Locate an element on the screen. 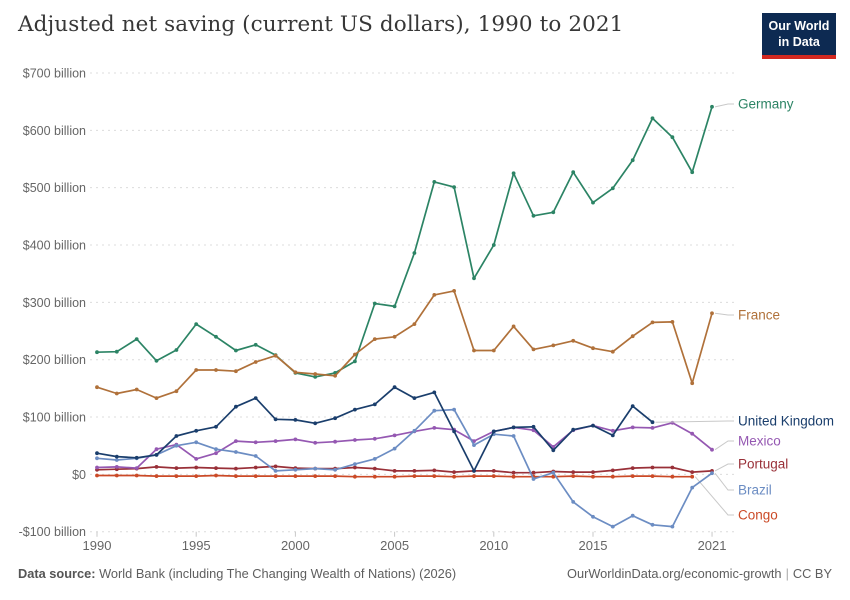  legend-label-germany: Germany is located at coordinates (766, 104).